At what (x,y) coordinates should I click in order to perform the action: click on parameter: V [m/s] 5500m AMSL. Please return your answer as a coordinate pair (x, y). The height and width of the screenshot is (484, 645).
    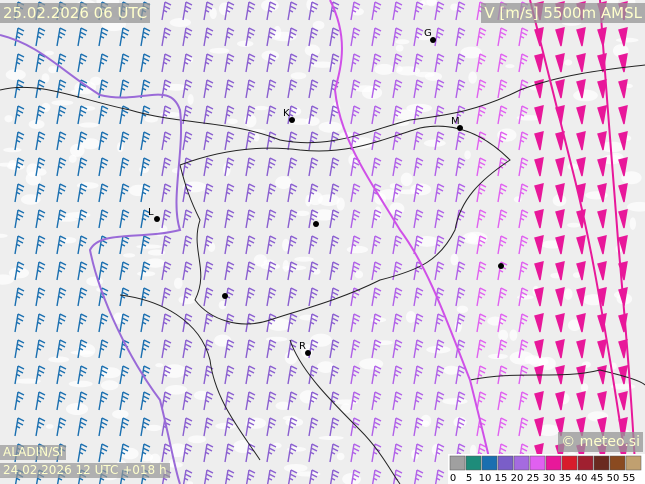
    Looking at the image, I should click on (563, 13).